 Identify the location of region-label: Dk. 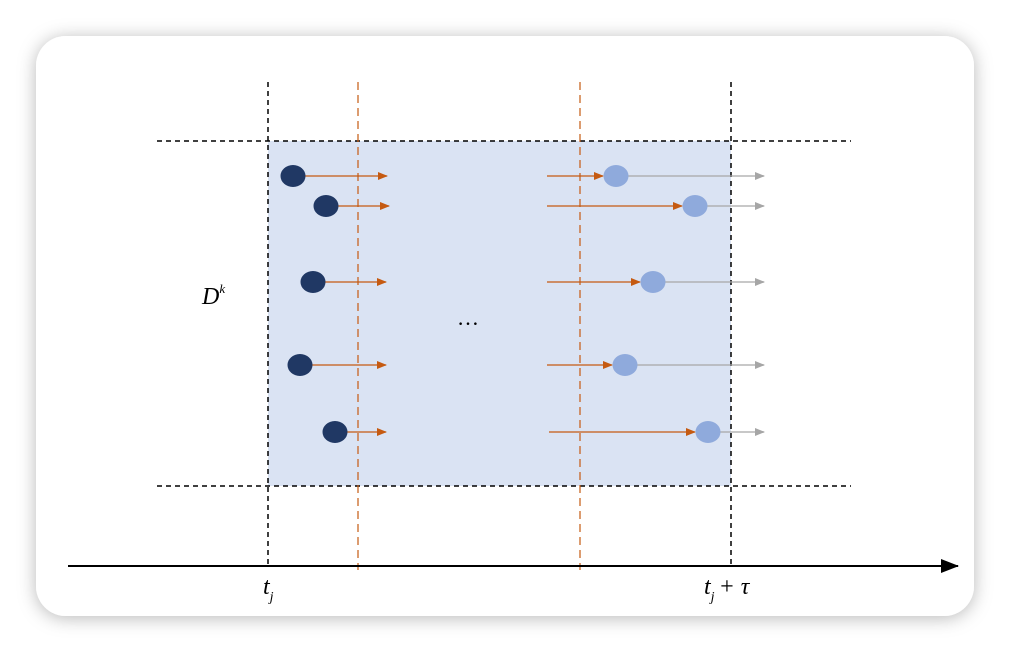
(213, 295).